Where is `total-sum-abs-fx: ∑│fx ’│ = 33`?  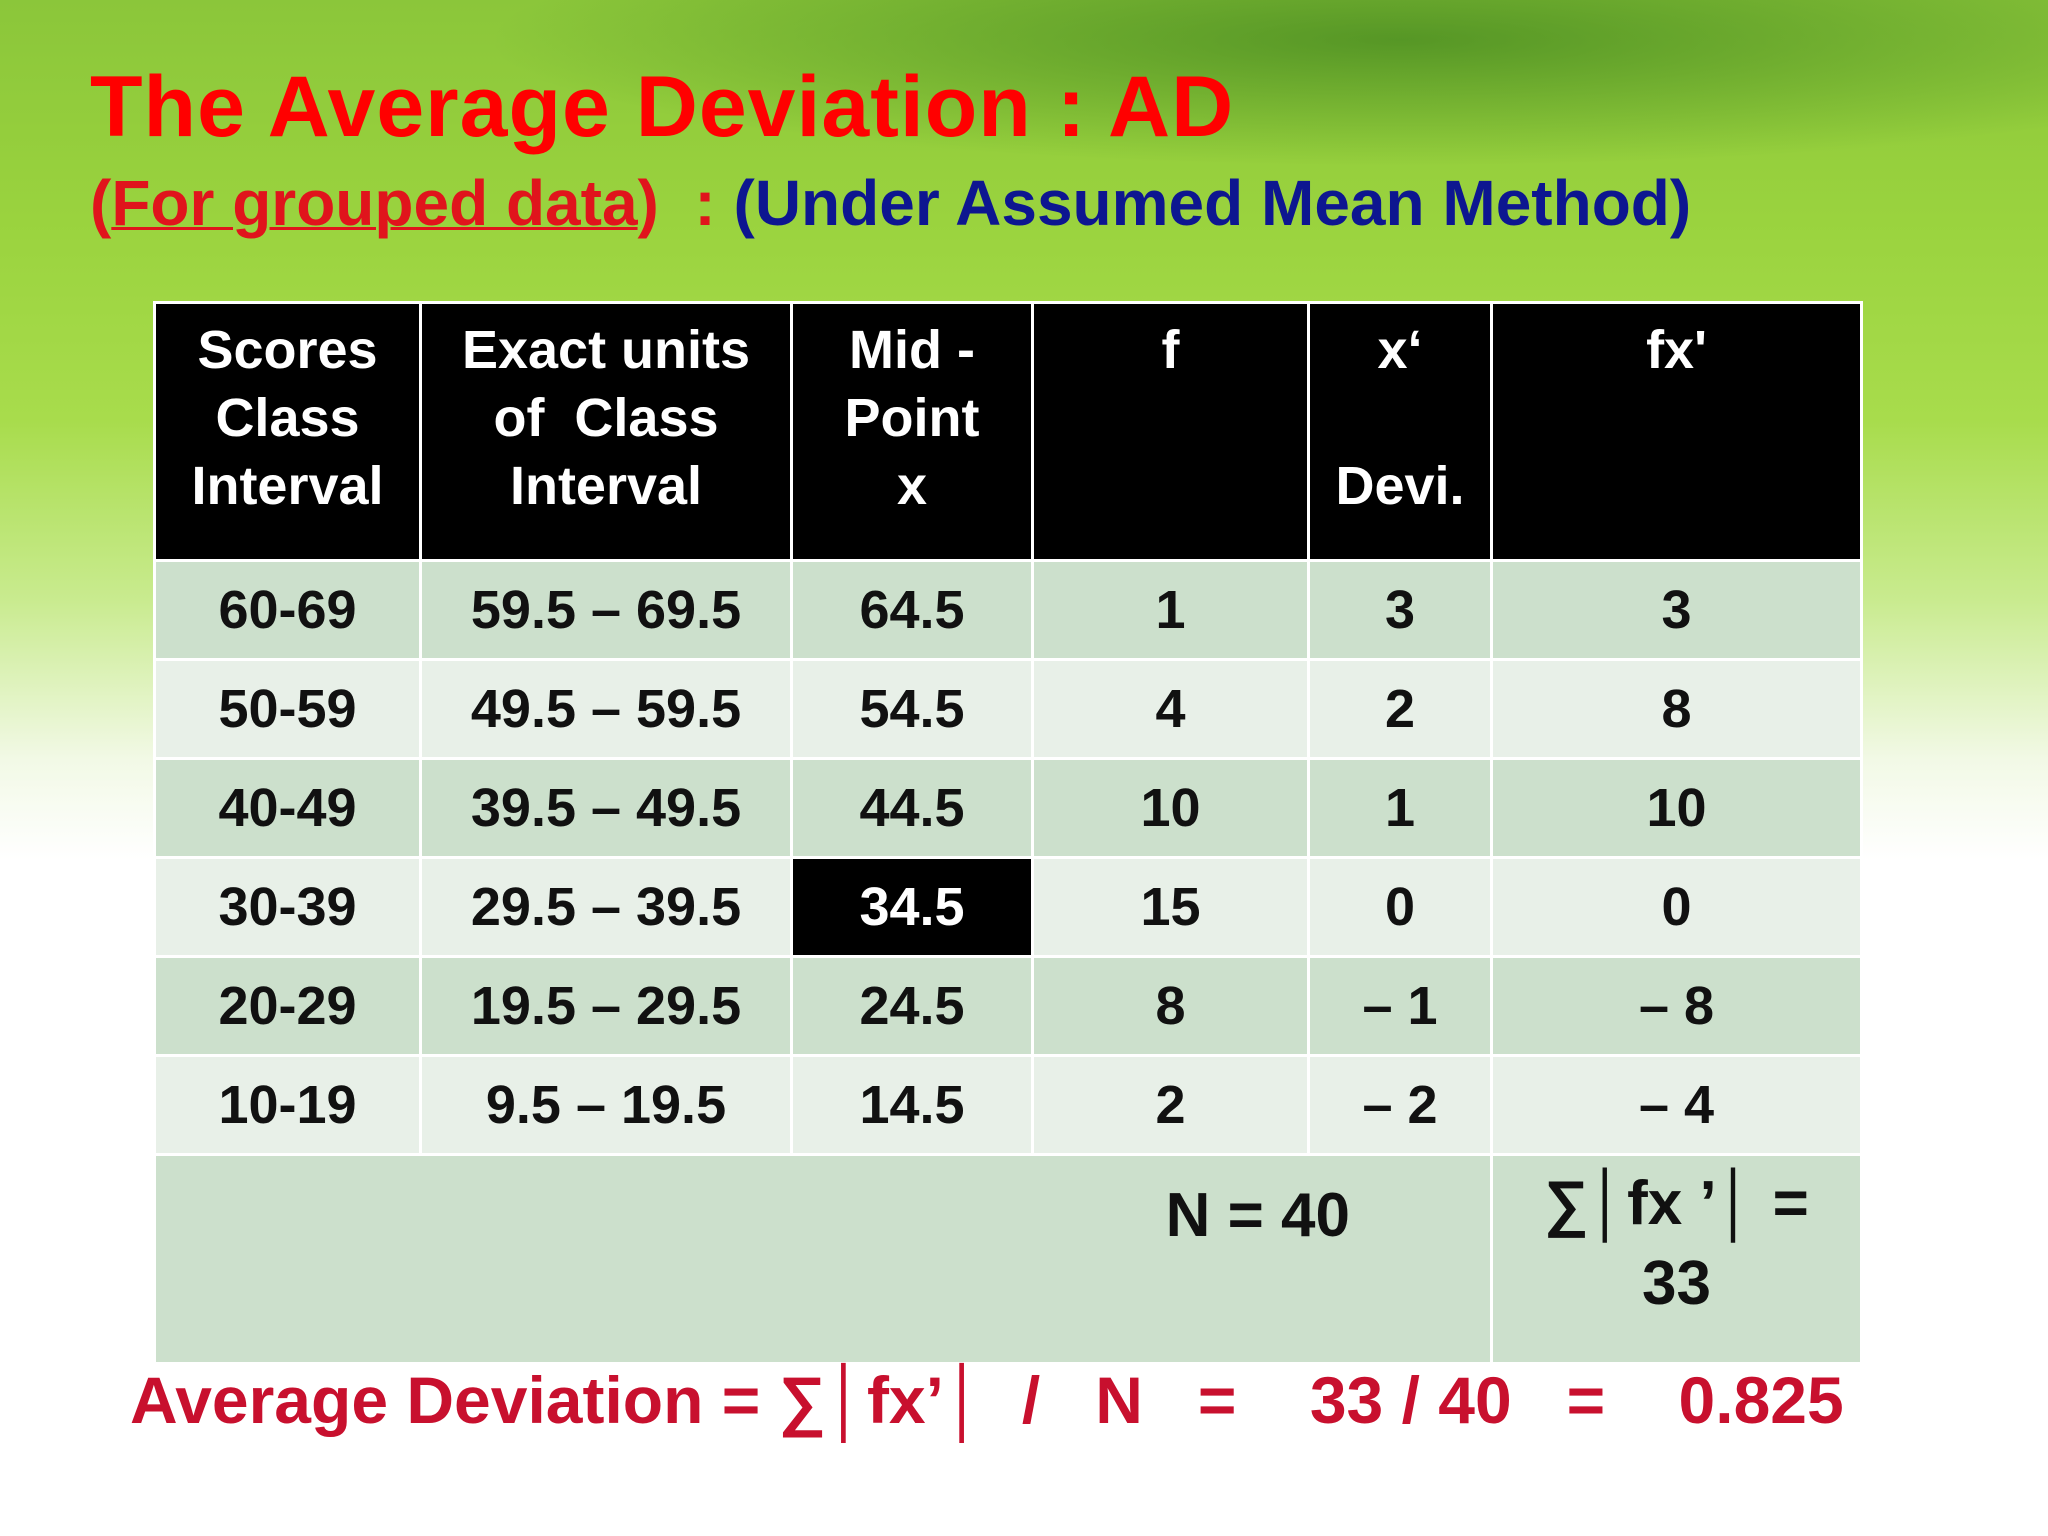 total-sum-abs-fx: ∑│fx ’│ = 33 is located at coordinates (1676, 1259).